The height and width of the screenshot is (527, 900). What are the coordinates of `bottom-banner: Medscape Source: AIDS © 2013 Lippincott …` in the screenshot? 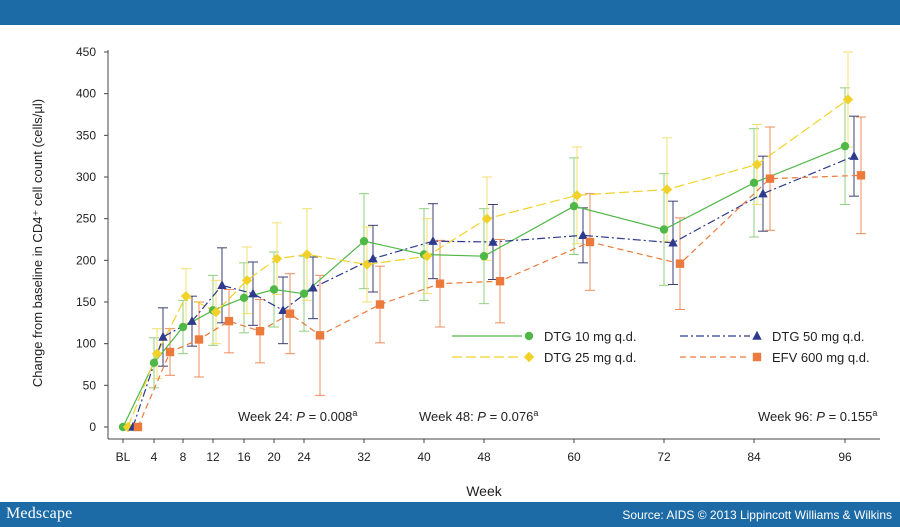 It's located at (450, 514).